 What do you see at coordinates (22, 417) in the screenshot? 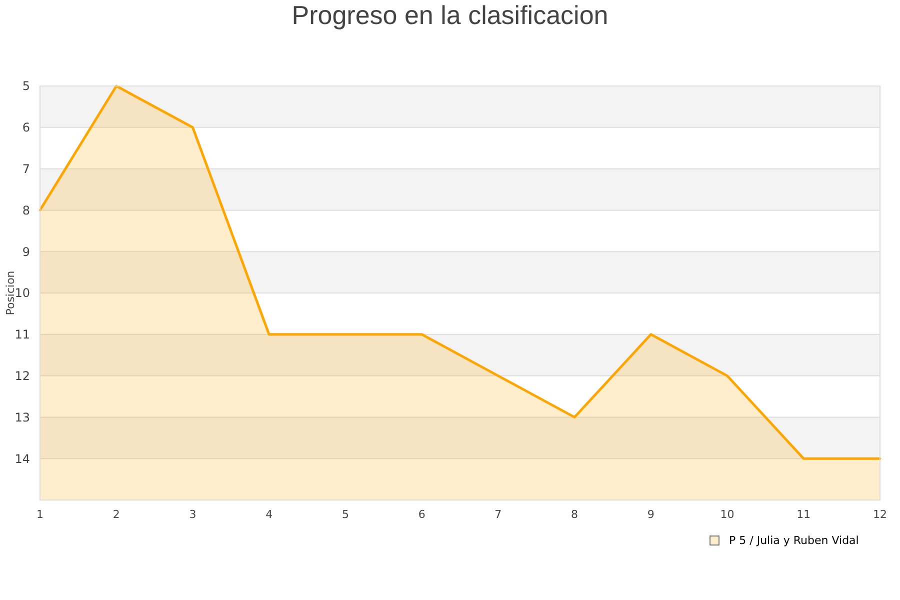
I see `y-tick-label: 13` at bounding box center [22, 417].